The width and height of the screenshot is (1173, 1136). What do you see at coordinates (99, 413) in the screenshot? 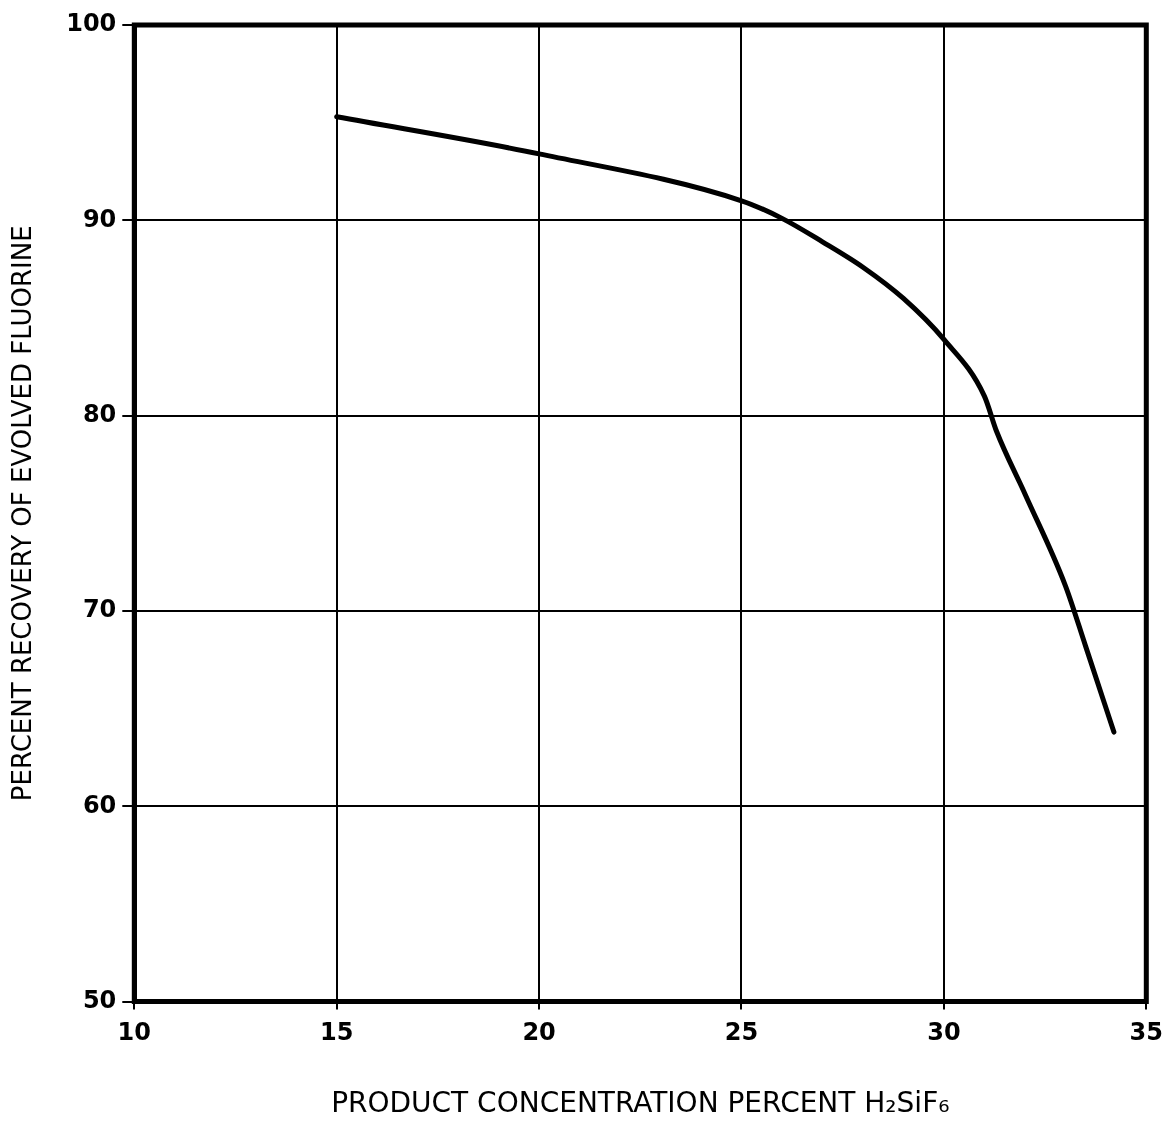
I see `y-tick-label: 80` at bounding box center [99, 413].